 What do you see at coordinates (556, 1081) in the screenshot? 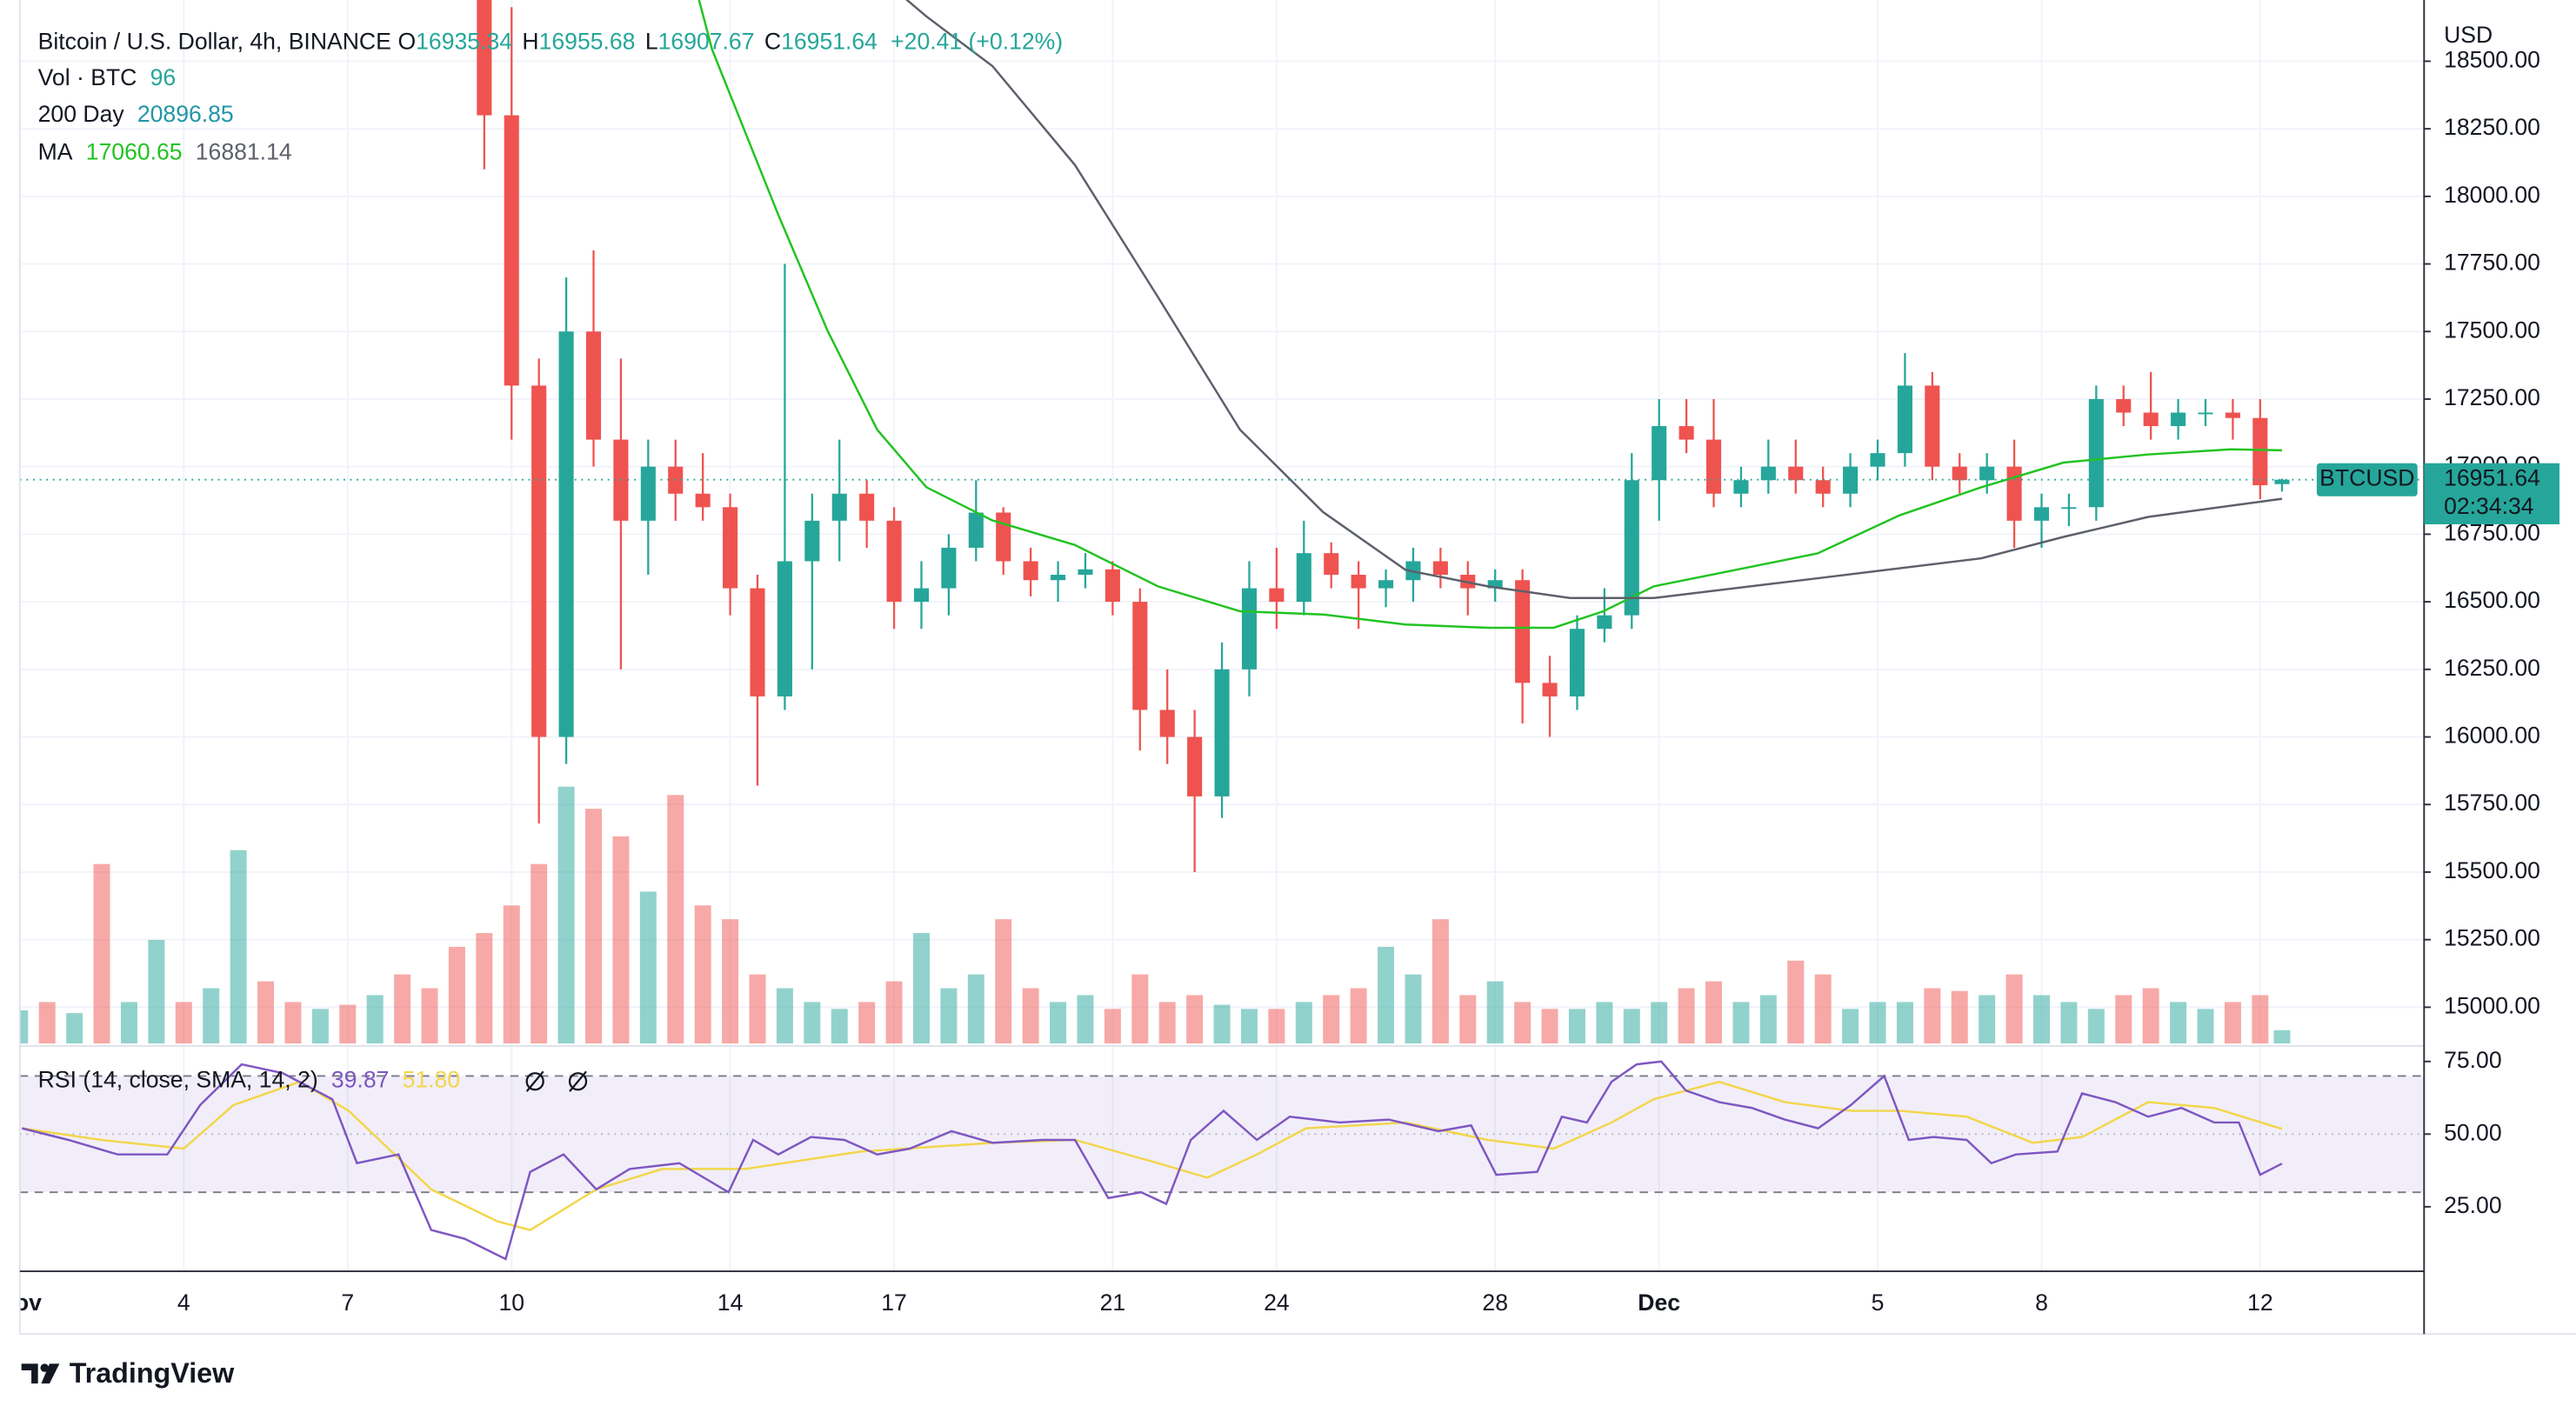
I see `rsi-legend-icons` at bounding box center [556, 1081].